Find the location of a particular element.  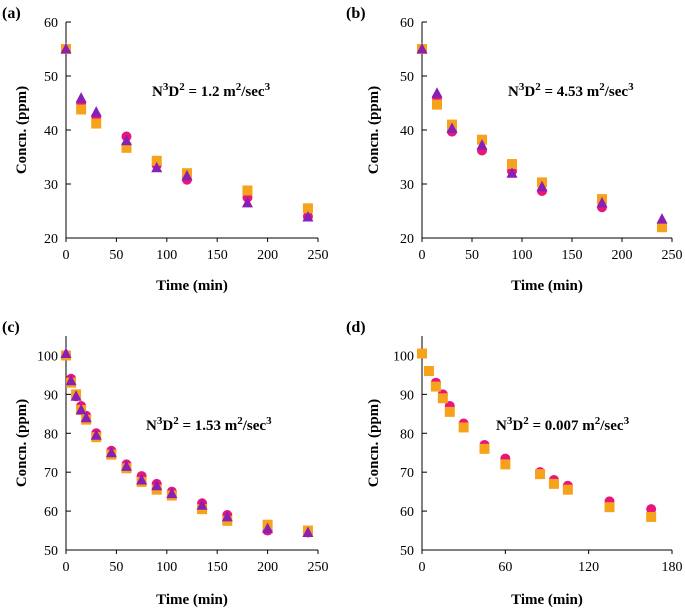

y-tick-label: 40 is located at coordinates (407, 131).